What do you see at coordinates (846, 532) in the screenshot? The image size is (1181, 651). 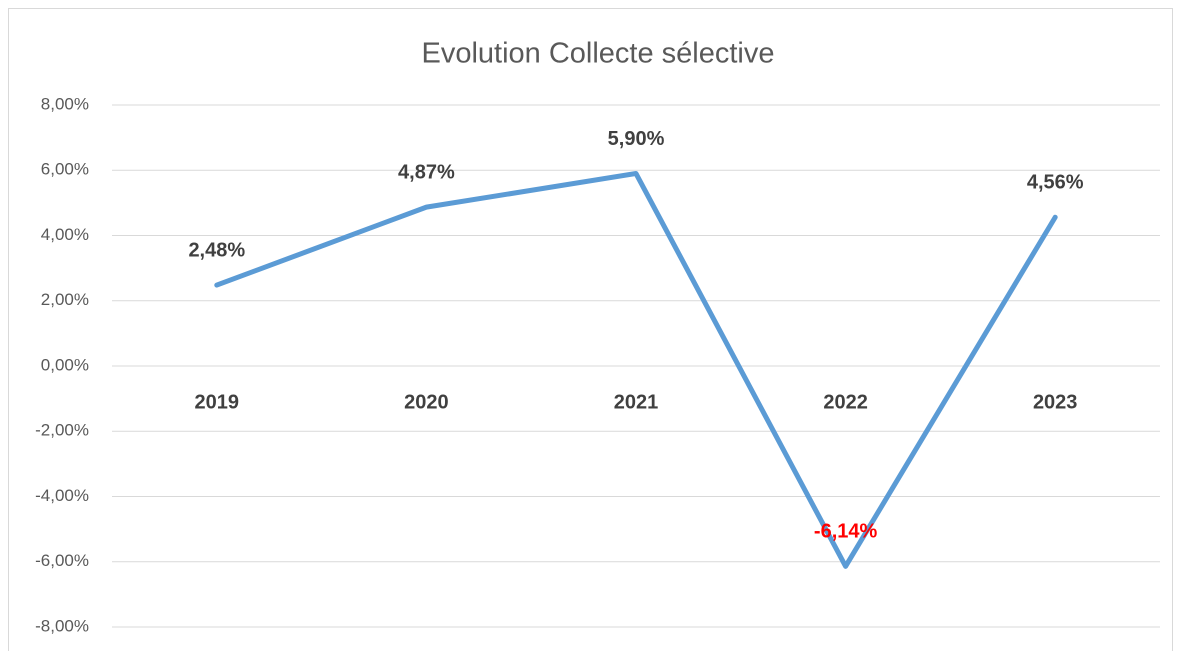 I see `data-label: -6,14%` at bounding box center [846, 532].